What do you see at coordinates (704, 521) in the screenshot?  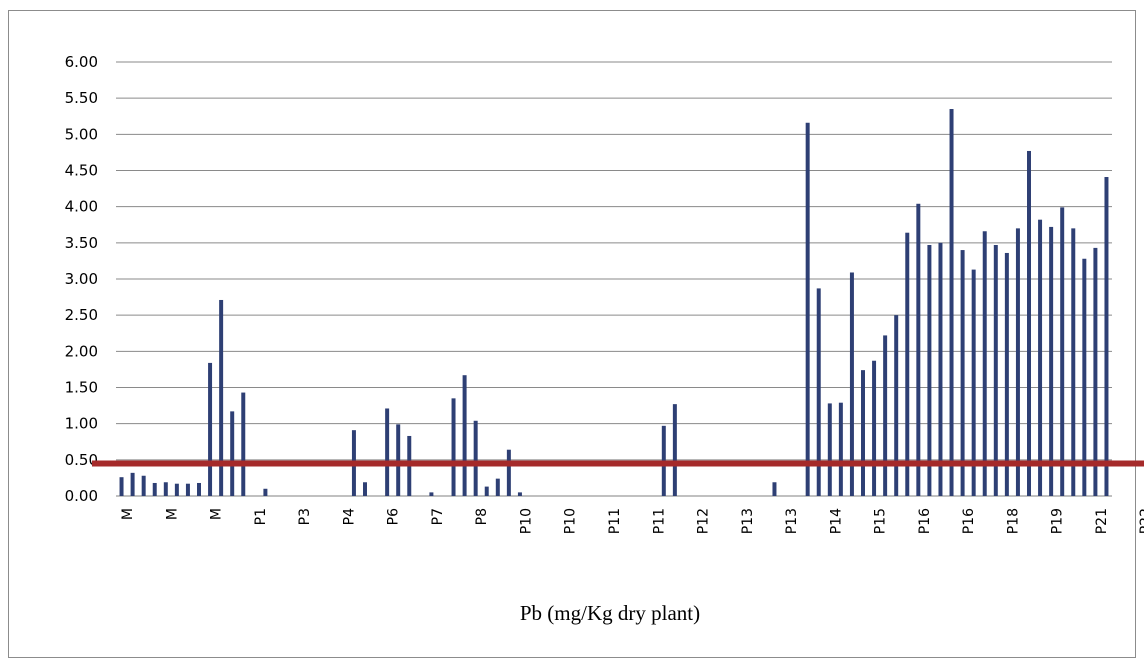 I see `x-tick-label: P12` at bounding box center [704, 521].